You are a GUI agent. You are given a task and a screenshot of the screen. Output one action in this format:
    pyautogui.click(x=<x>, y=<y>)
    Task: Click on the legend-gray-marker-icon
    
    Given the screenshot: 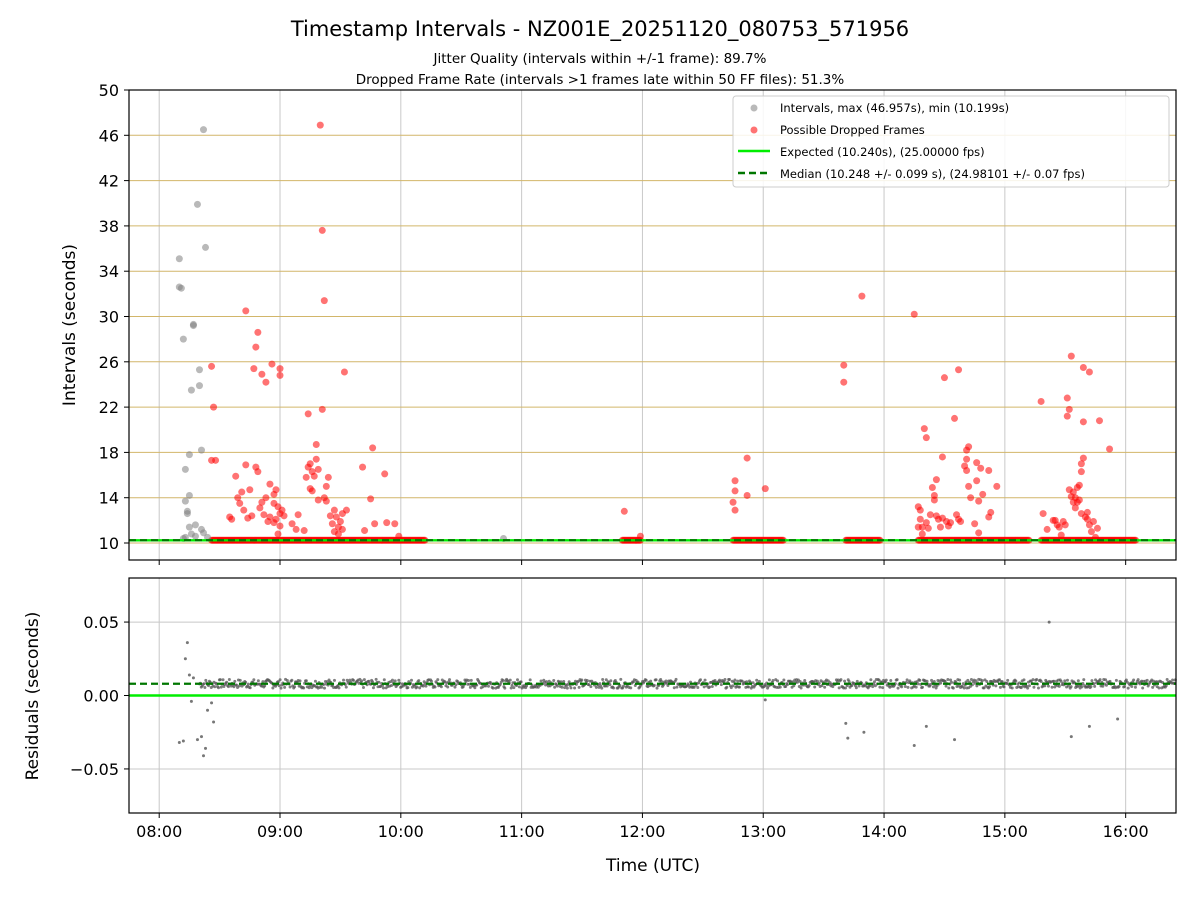 What is the action you would take?
    pyautogui.click(x=754, y=108)
    